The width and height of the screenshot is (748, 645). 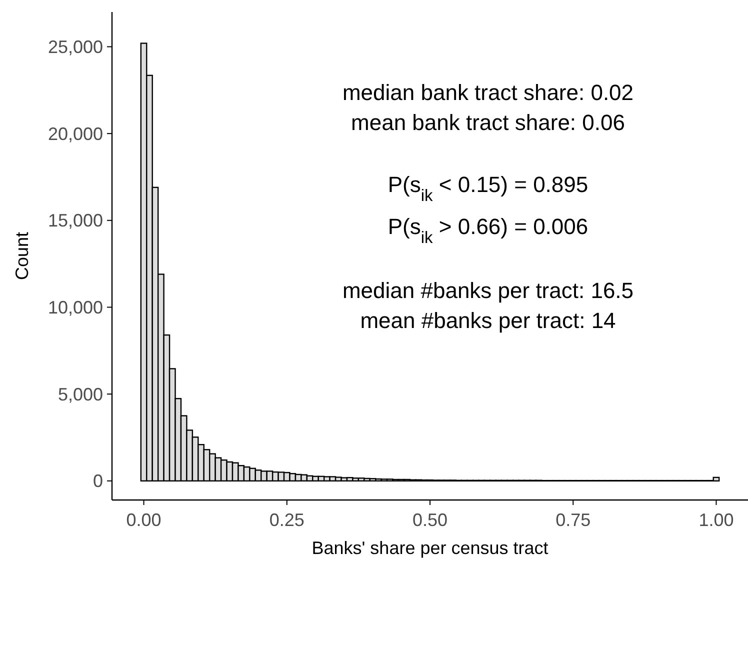 What do you see at coordinates (286, 520) in the screenshot?
I see `x-tick-label: 0.25` at bounding box center [286, 520].